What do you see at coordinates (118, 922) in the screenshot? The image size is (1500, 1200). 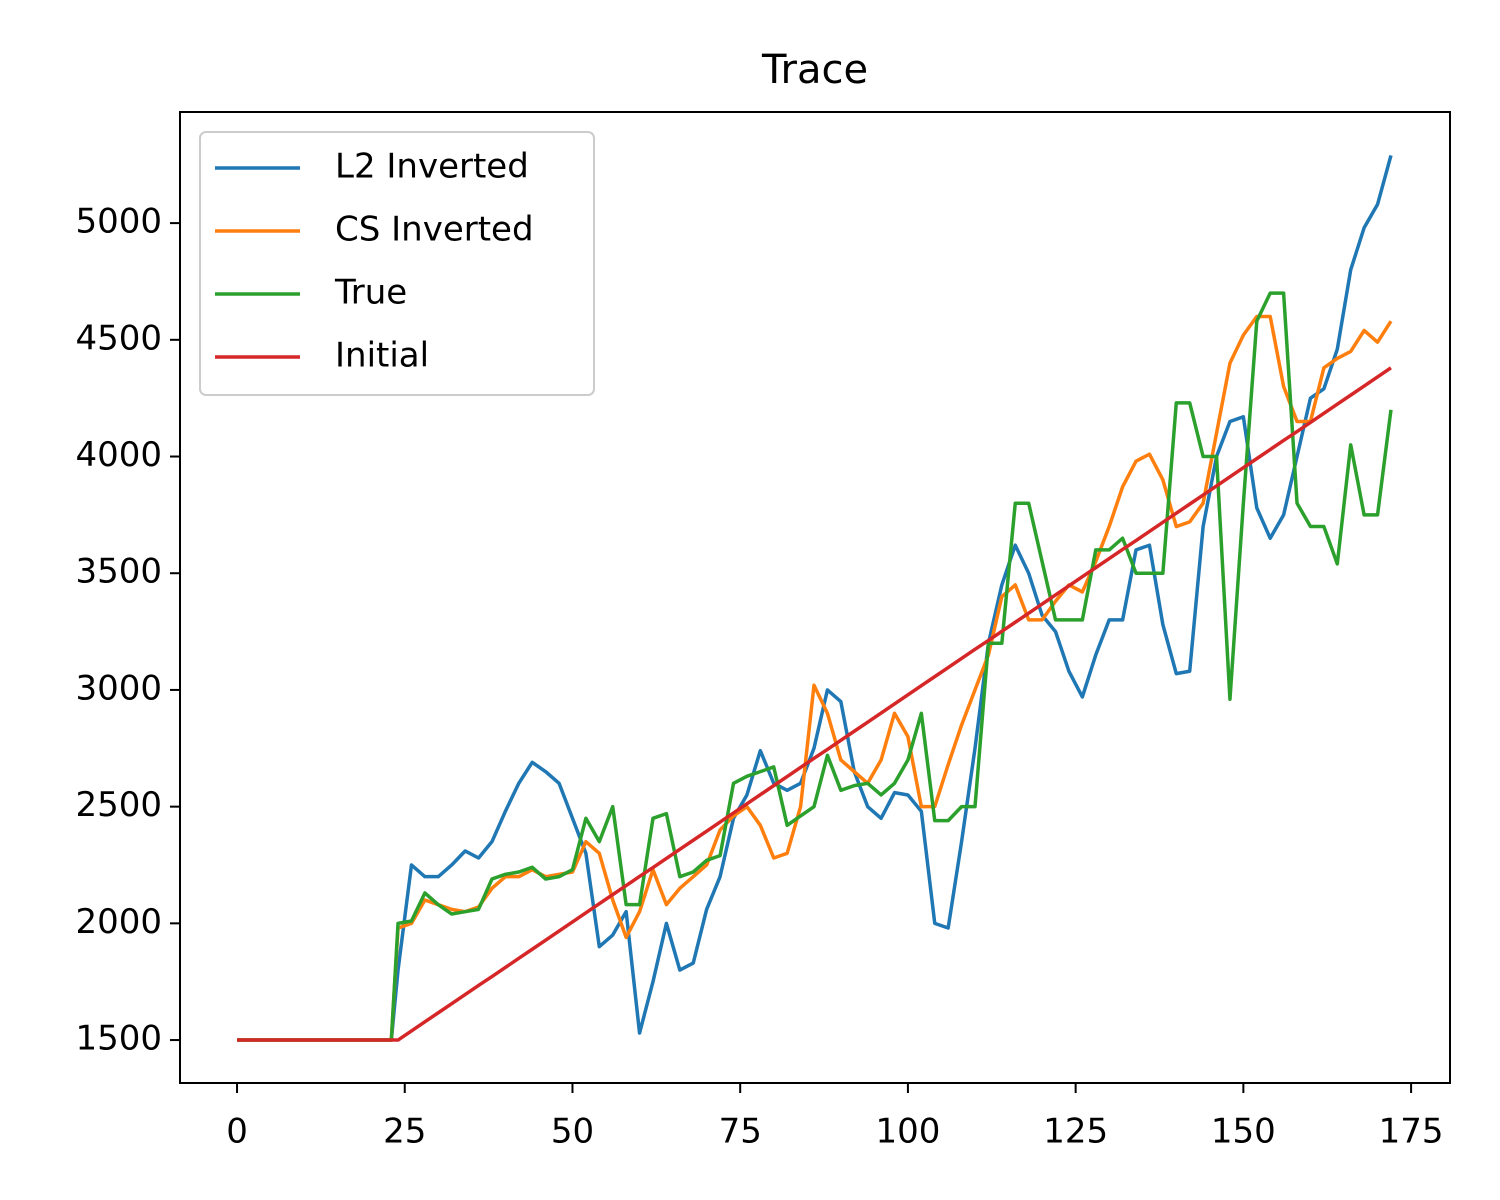 I see `y-tick-label: 2000` at bounding box center [118, 922].